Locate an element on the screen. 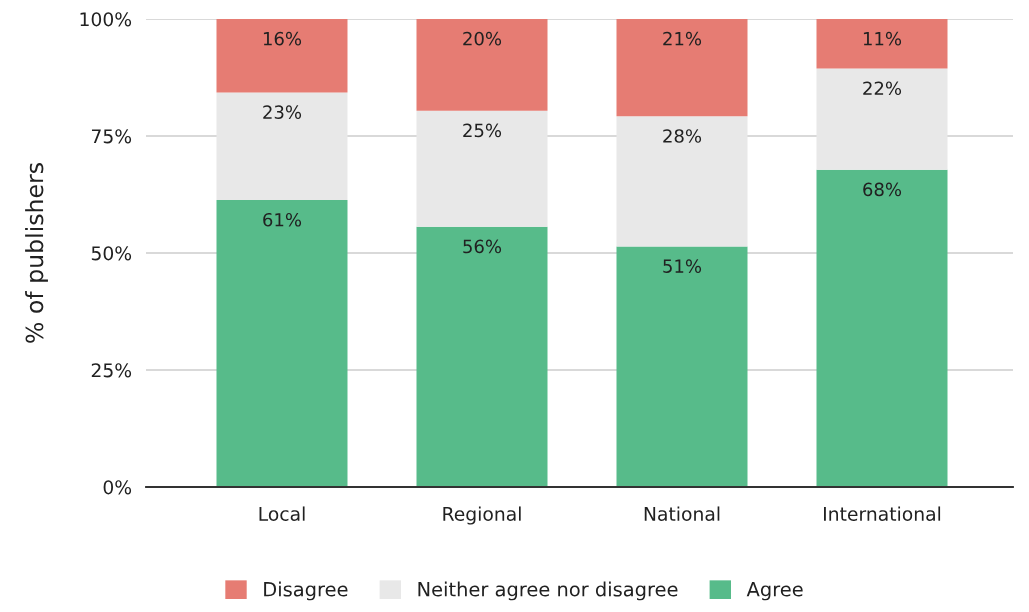 This screenshot has width=1029, height=612. data-label: 21% is located at coordinates (682, 38).